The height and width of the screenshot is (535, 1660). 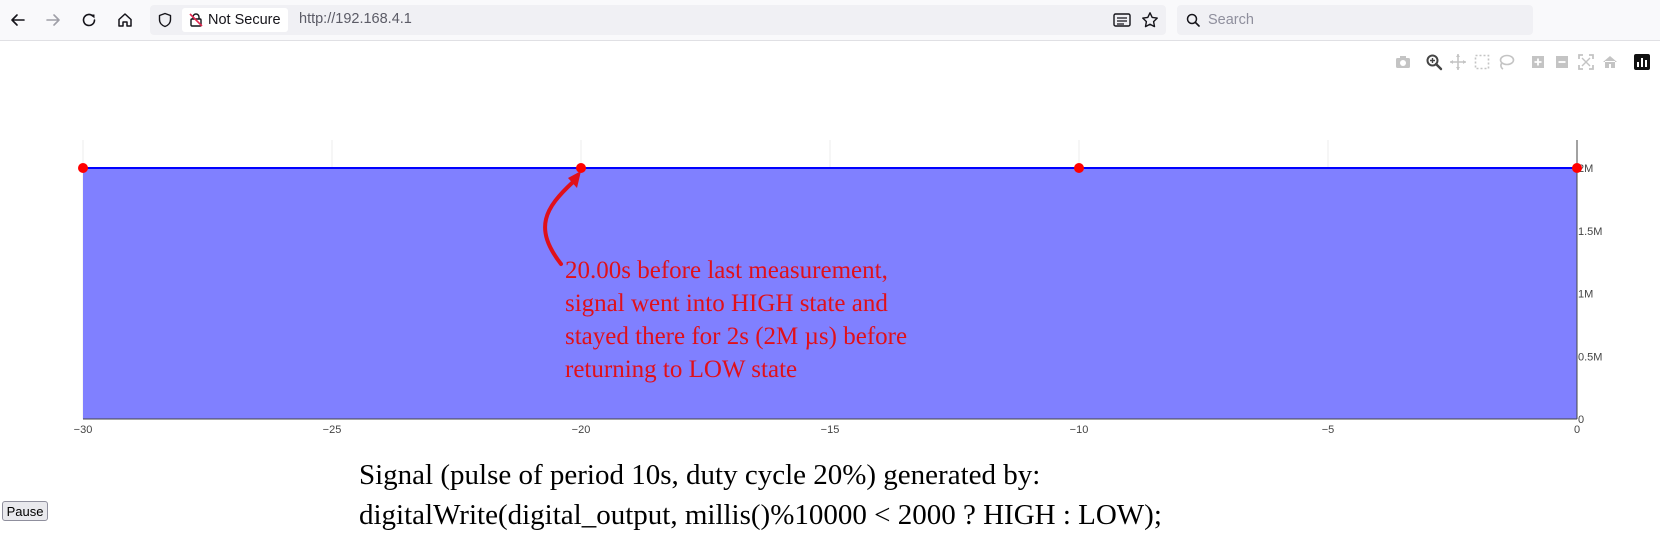 What do you see at coordinates (1122, 22) in the screenshot?
I see `reader-mode-icon` at bounding box center [1122, 22].